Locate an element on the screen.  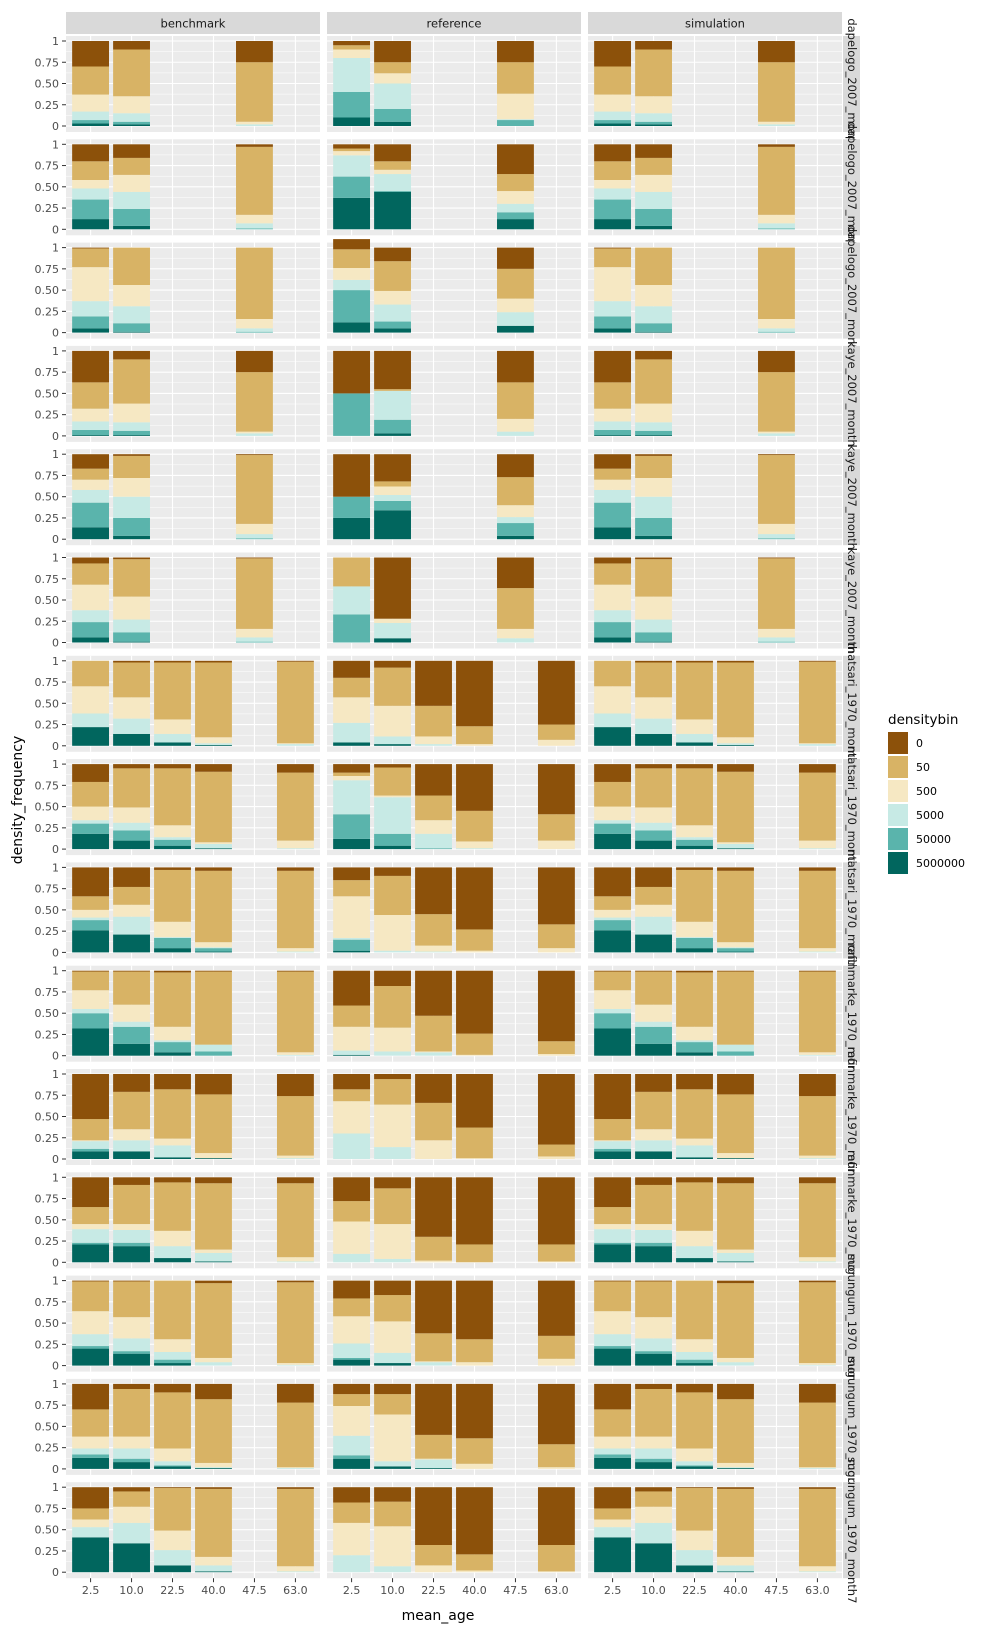
legend-label: 50 is located at coordinates (923, 767).